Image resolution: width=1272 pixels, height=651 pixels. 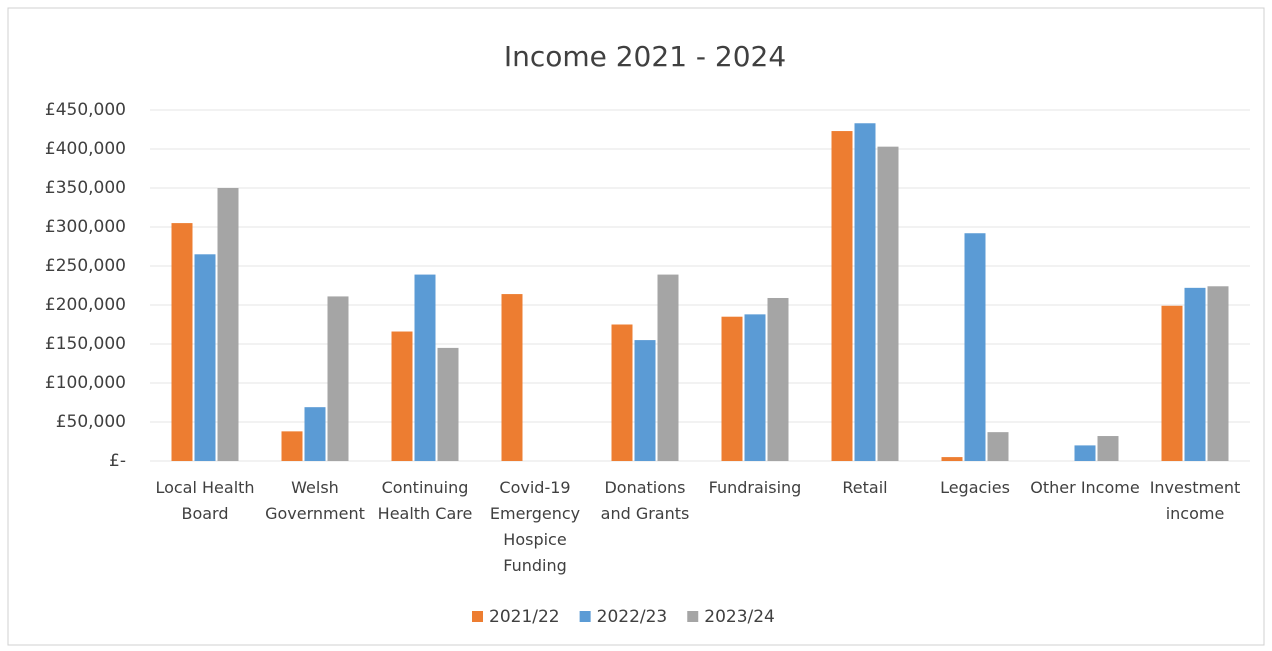 I want to click on x-tick-label: Donations and Grants, so click(x=645, y=500).